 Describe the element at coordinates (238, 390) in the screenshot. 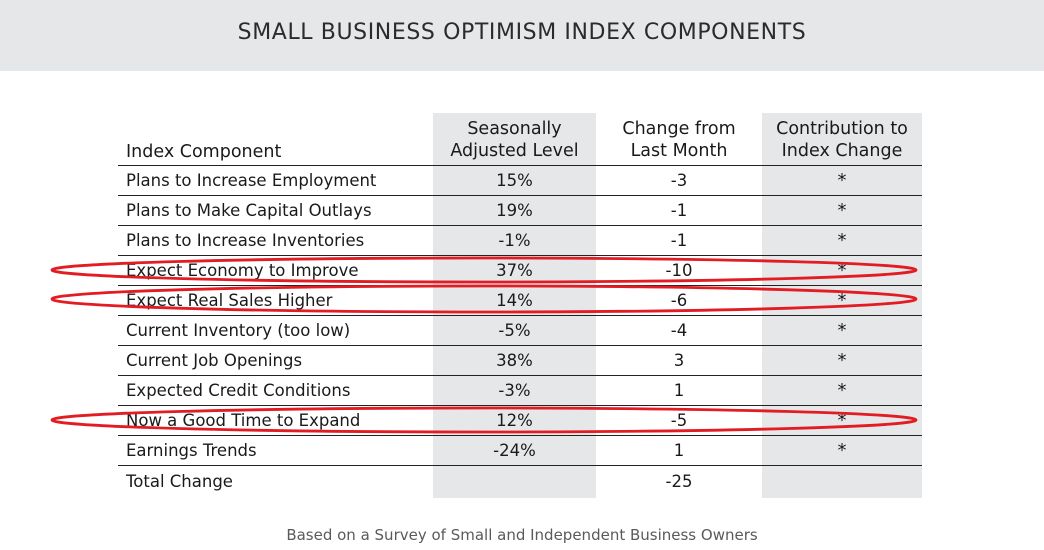

I see `component-label: Expected Credit Conditions` at that location.